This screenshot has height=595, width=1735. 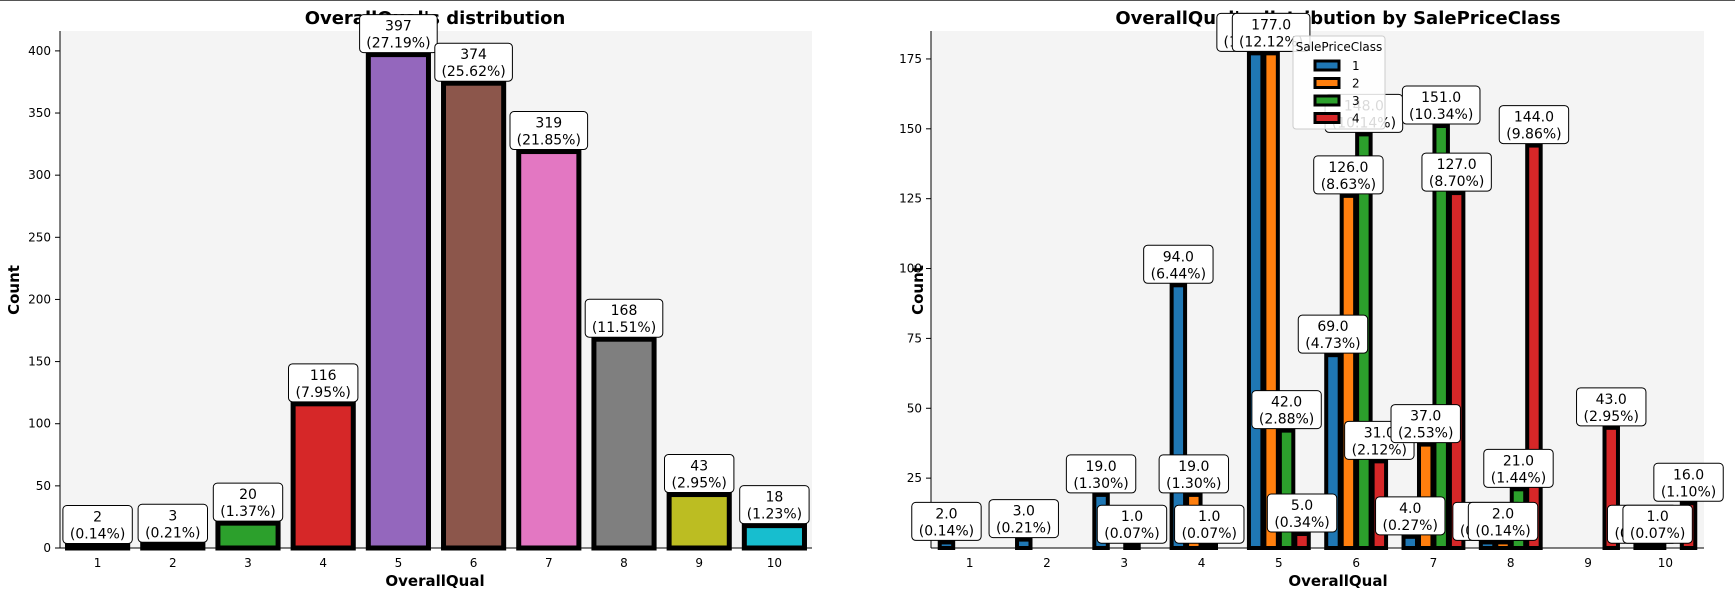 What do you see at coordinates (914, 338) in the screenshot?
I see `y-tick-label: 75` at bounding box center [914, 338].